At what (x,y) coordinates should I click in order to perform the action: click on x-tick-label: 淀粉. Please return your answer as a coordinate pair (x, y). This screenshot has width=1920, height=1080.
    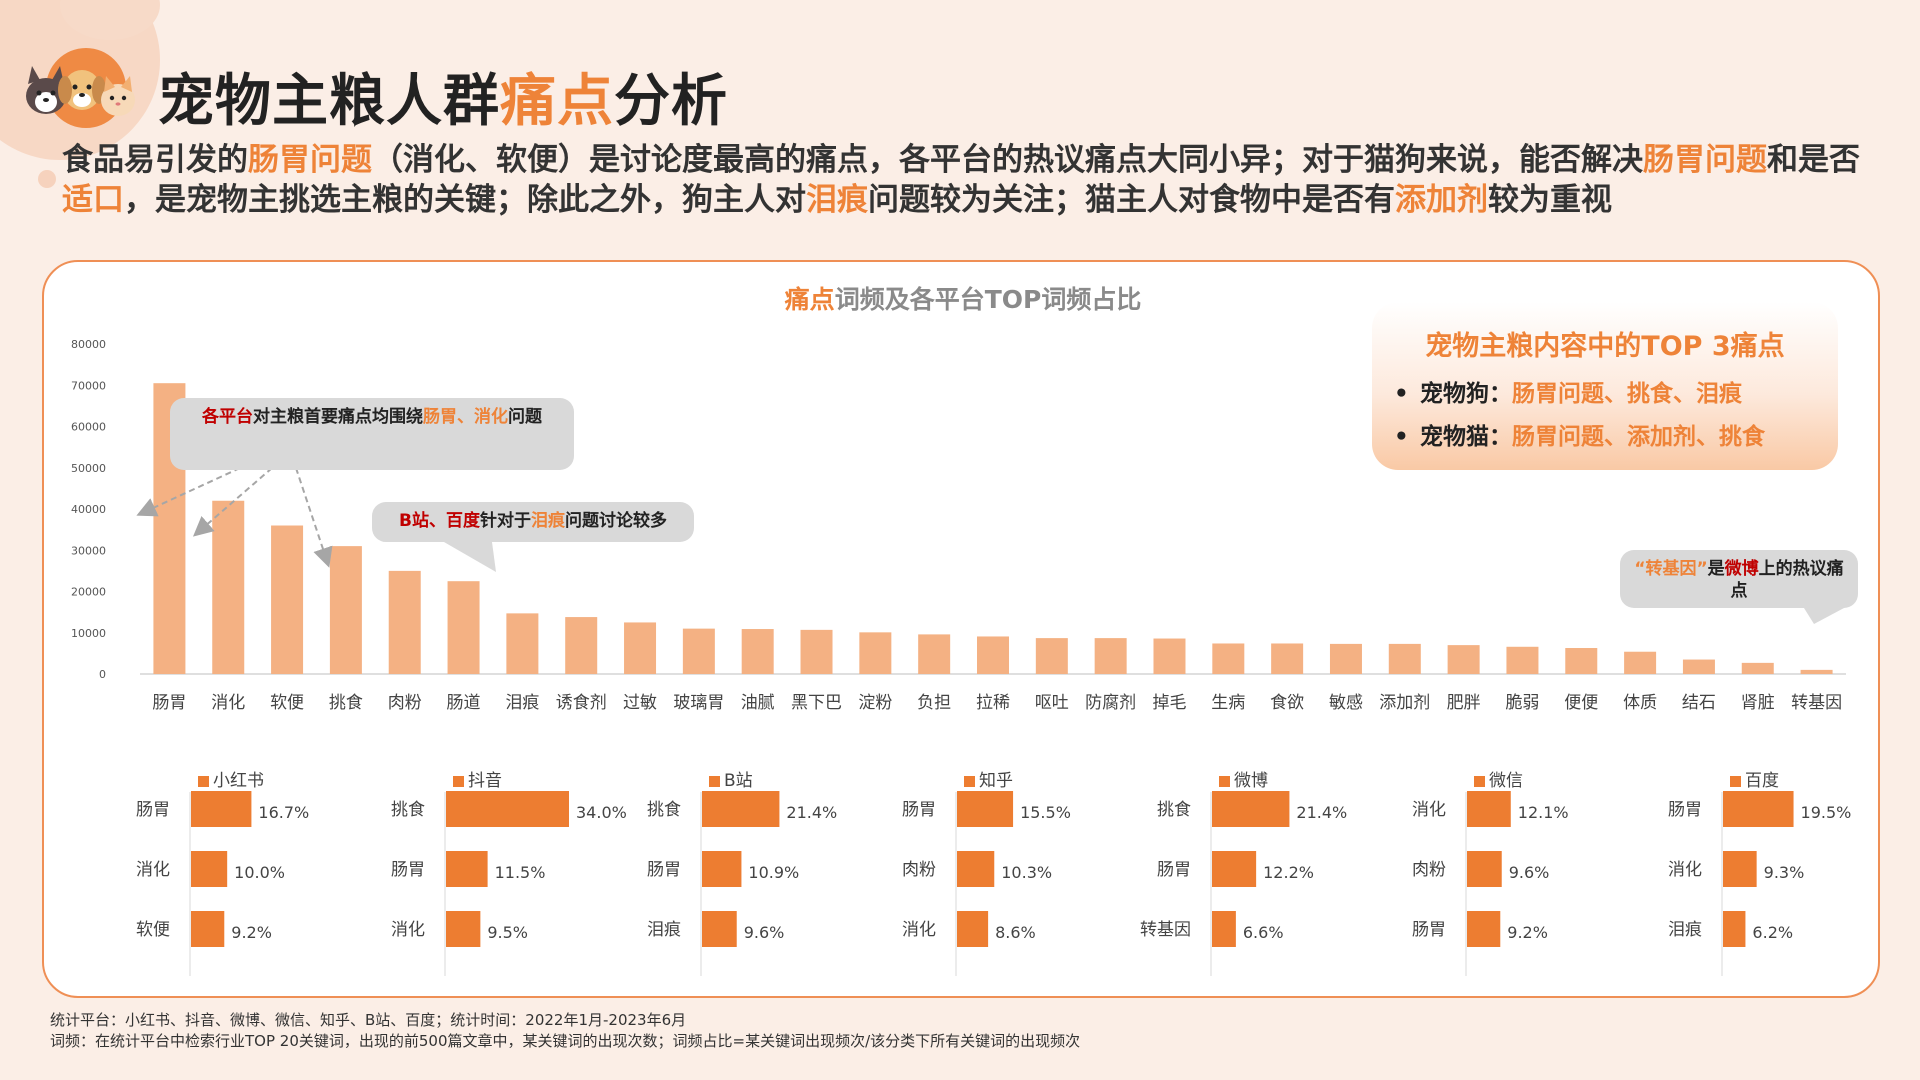
    Looking at the image, I should click on (875, 703).